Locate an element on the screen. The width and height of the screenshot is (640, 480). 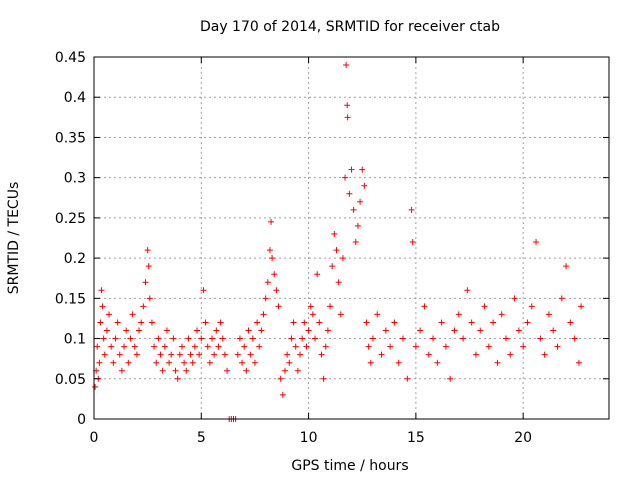
x-axis-label: GPS time / hours is located at coordinates (349, 466).